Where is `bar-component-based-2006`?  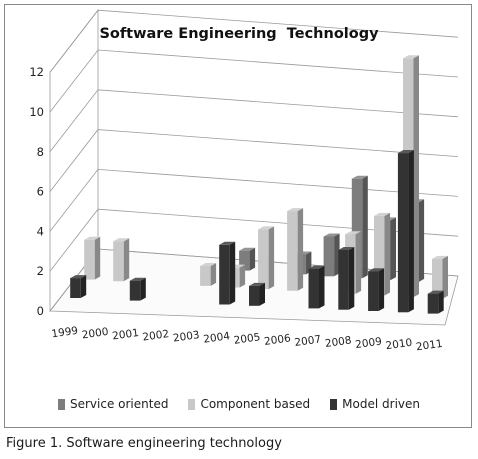
bar-component-based-2006 is located at coordinates (295, 249).